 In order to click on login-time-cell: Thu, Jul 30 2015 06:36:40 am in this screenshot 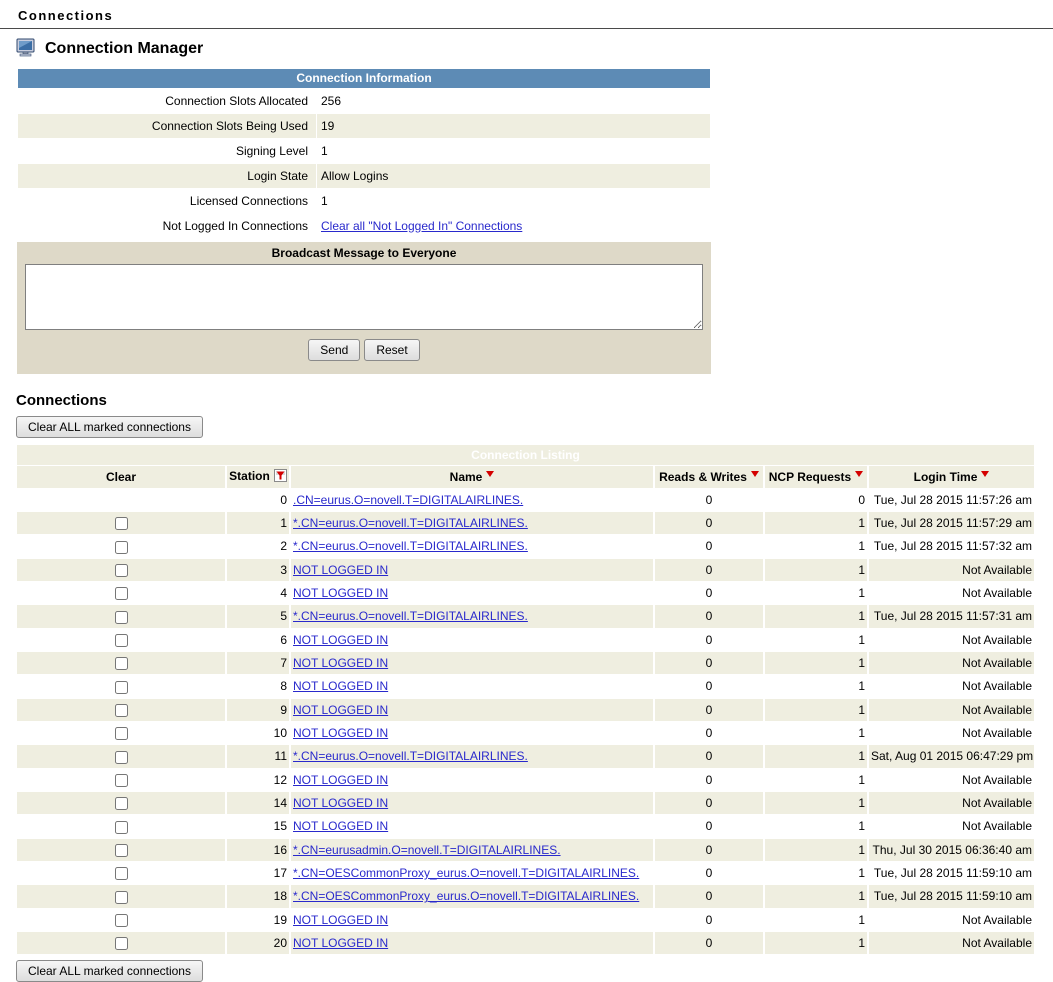, I will do `click(951, 849)`.